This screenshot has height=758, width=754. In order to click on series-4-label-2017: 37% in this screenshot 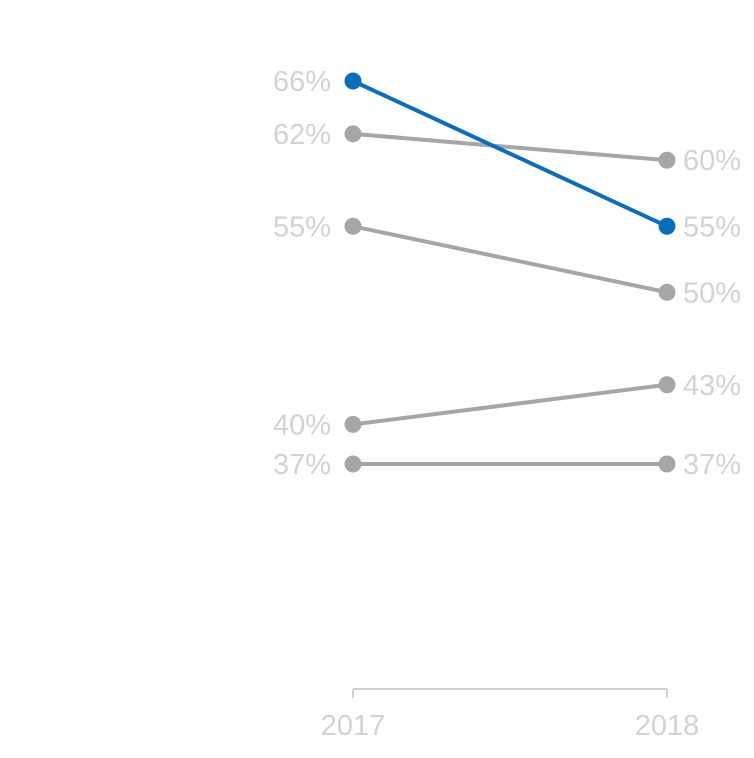, I will do `click(302, 465)`.